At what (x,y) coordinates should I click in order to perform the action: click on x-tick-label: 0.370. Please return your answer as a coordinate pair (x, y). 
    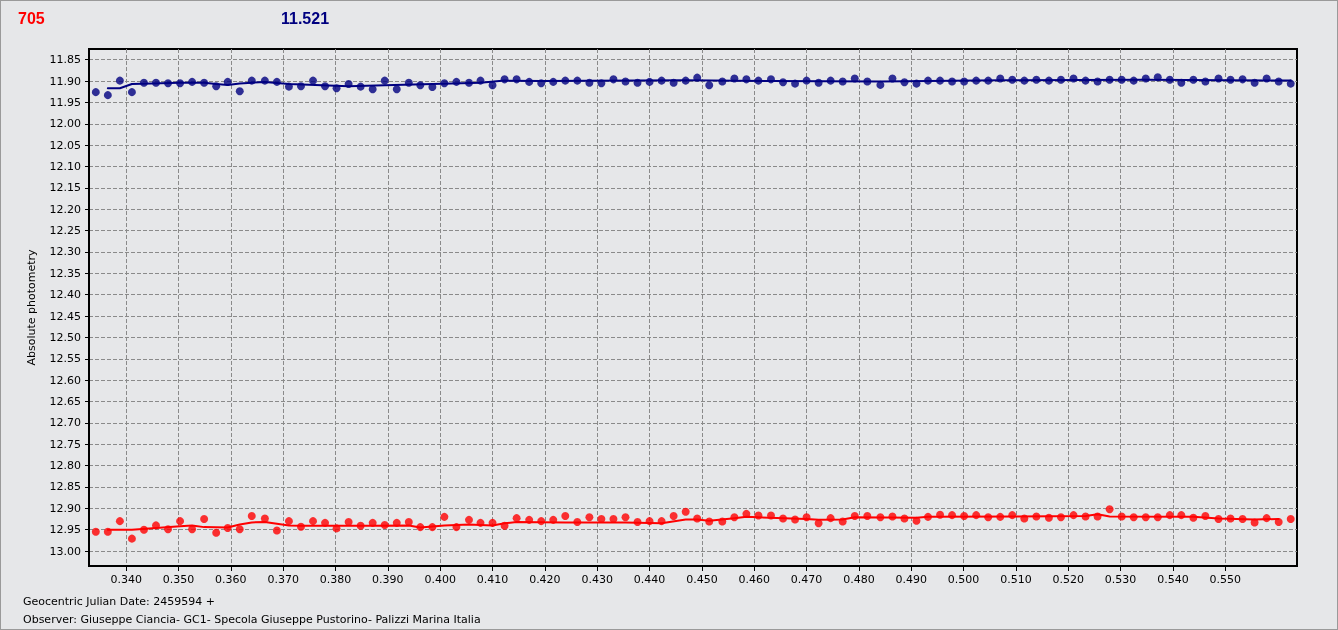
    Looking at the image, I should click on (283, 579).